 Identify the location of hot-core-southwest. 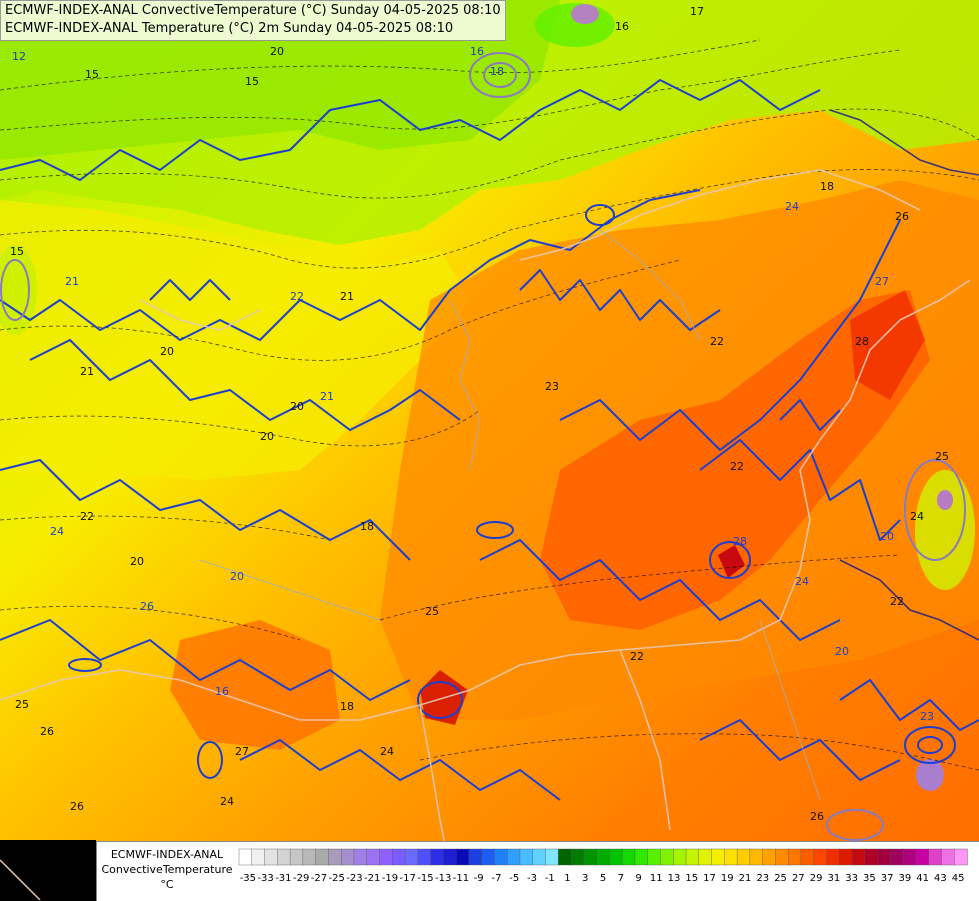
(255, 685).